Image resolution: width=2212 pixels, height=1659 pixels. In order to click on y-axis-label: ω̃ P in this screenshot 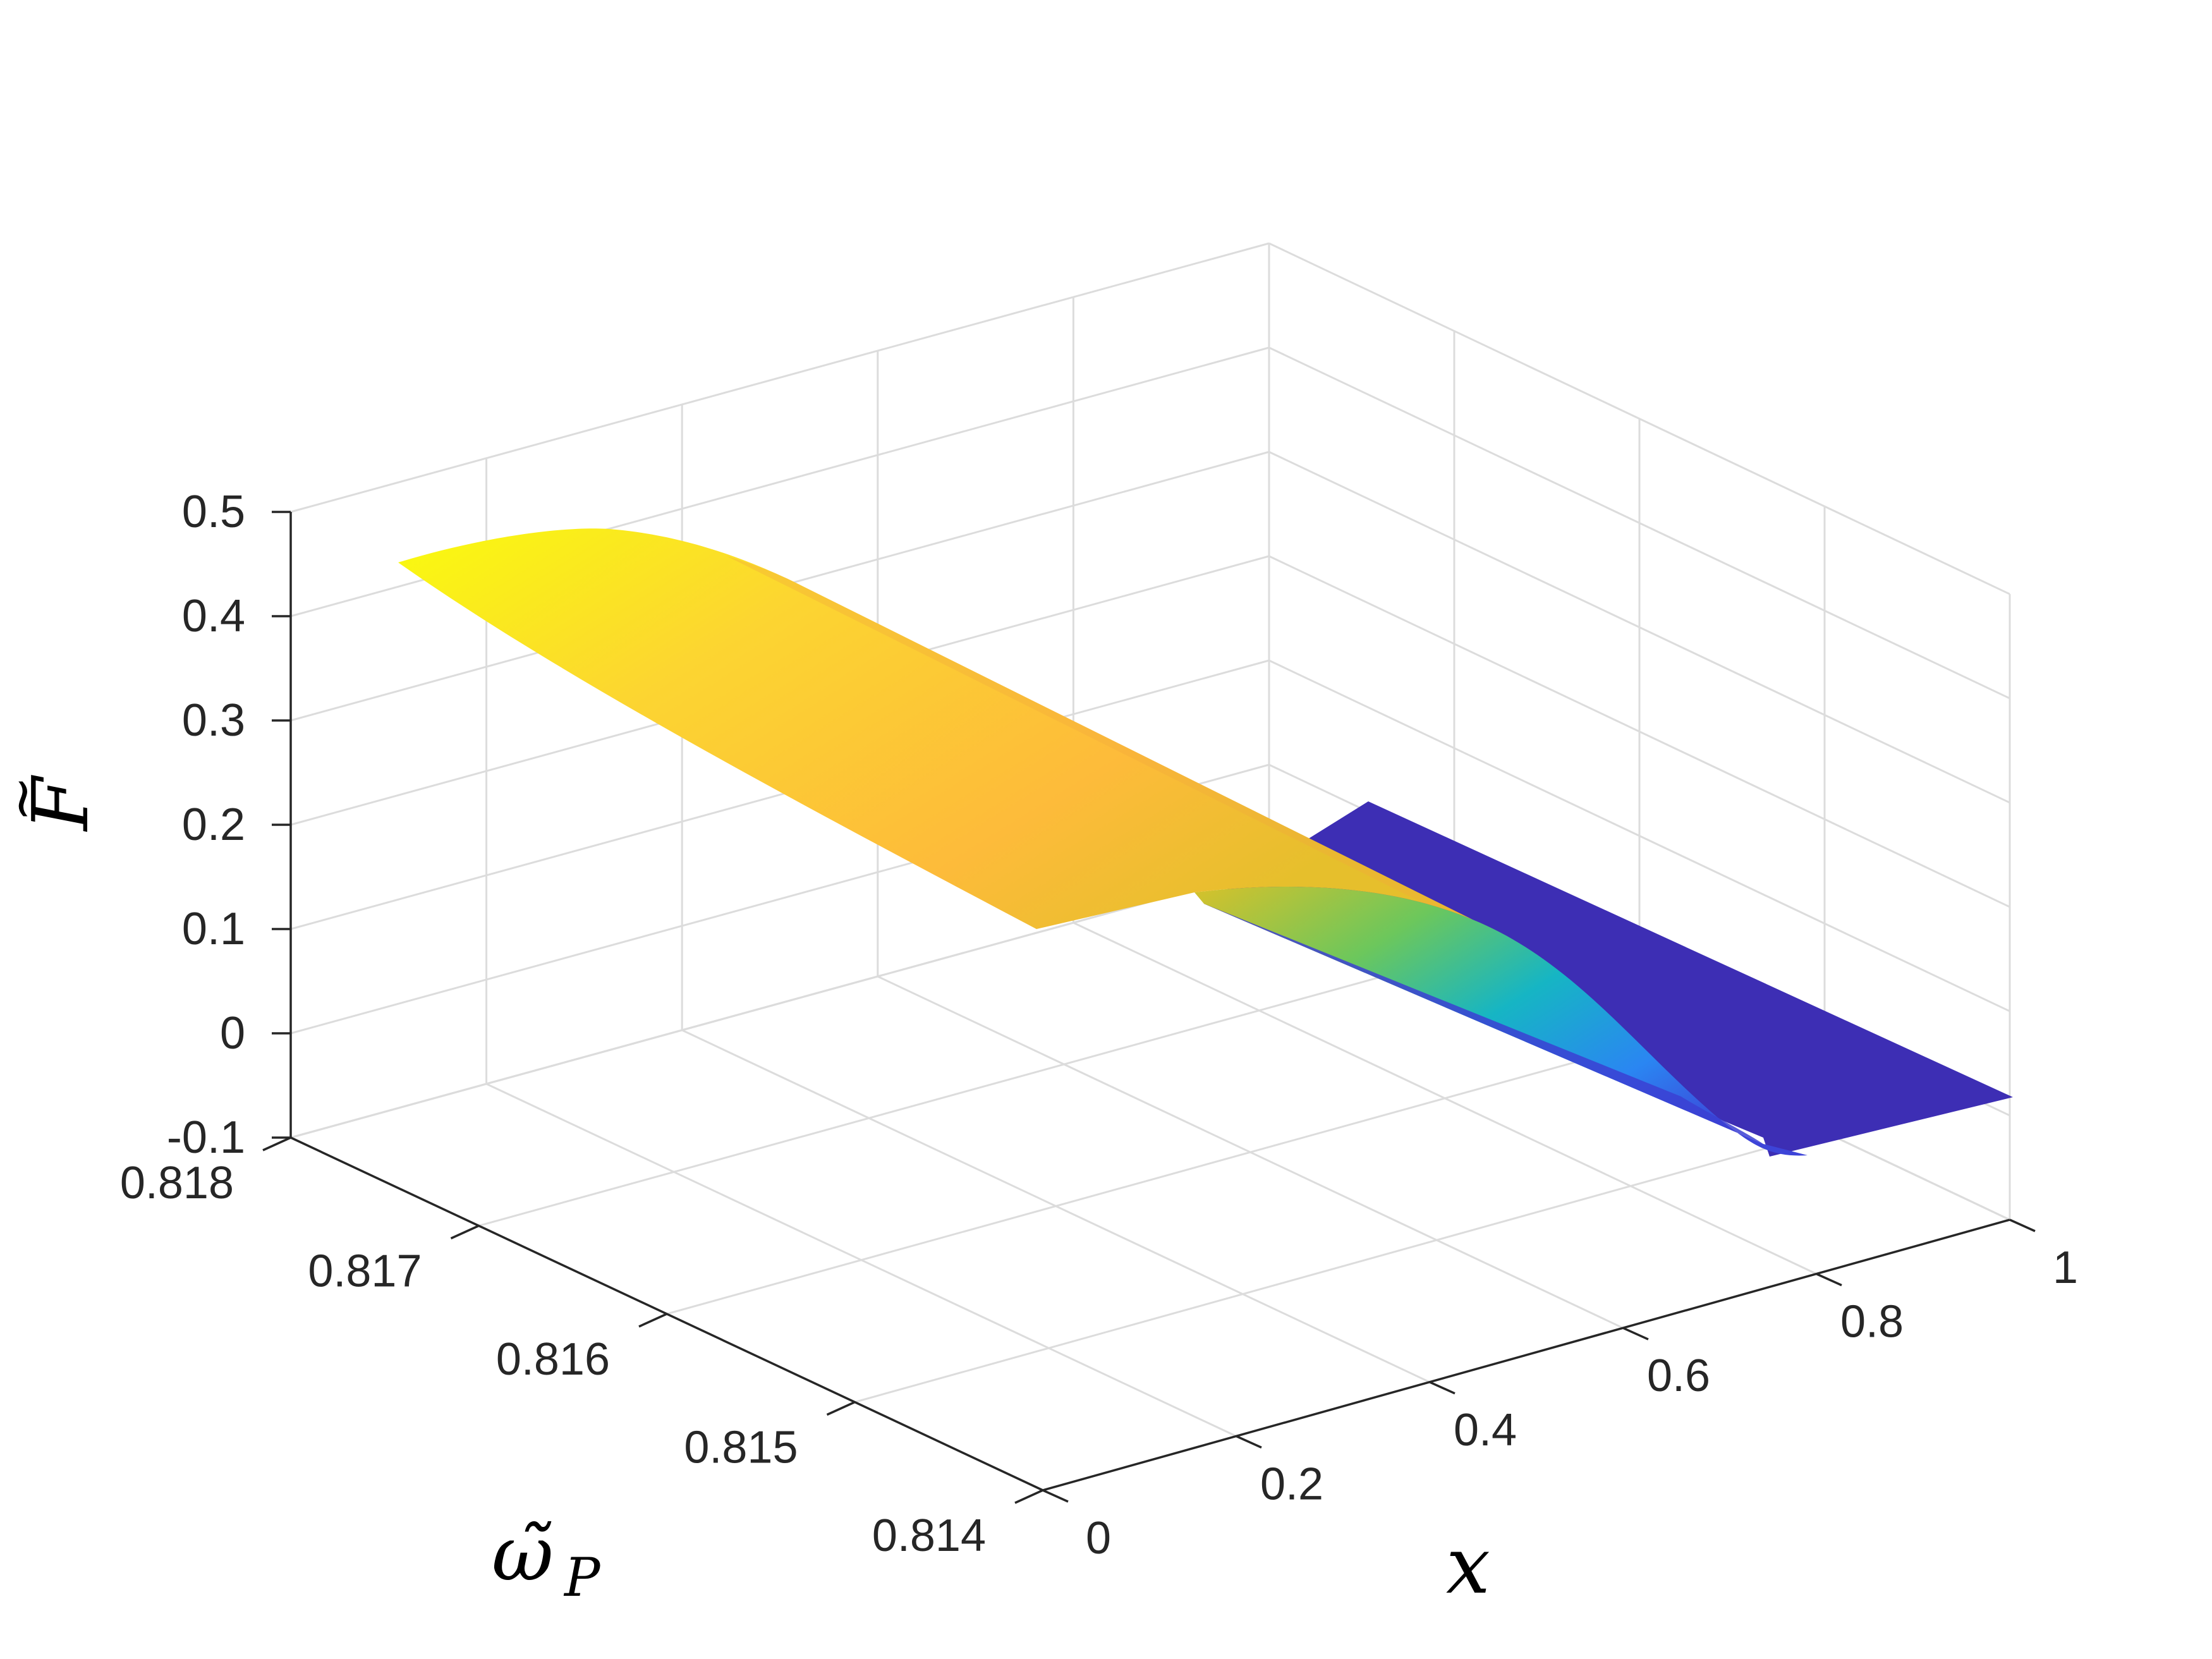, I will do `click(546, 1559)`.